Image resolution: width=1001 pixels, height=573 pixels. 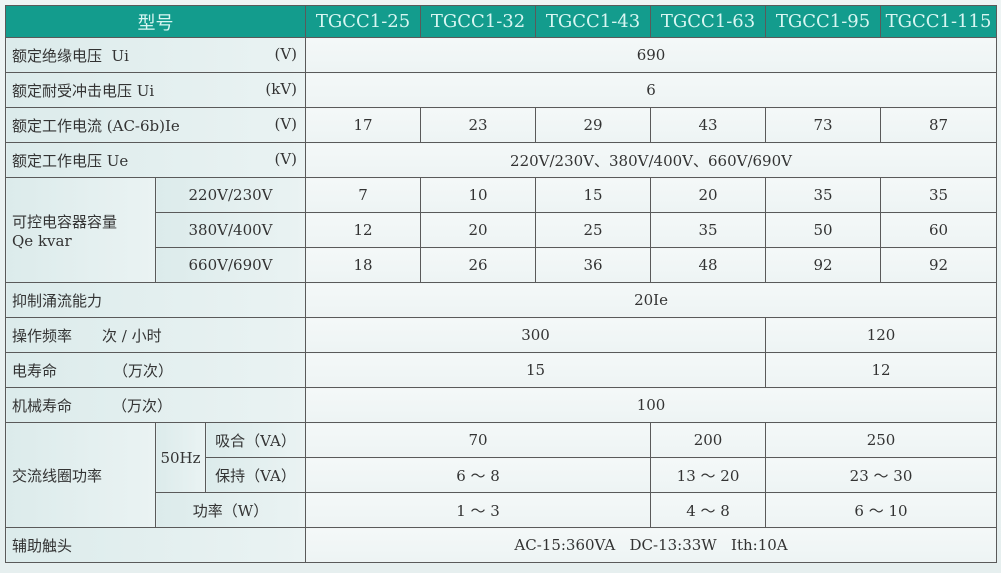 I want to click on label-text: 额定绝缘电压 Ui, so click(x=70, y=55).